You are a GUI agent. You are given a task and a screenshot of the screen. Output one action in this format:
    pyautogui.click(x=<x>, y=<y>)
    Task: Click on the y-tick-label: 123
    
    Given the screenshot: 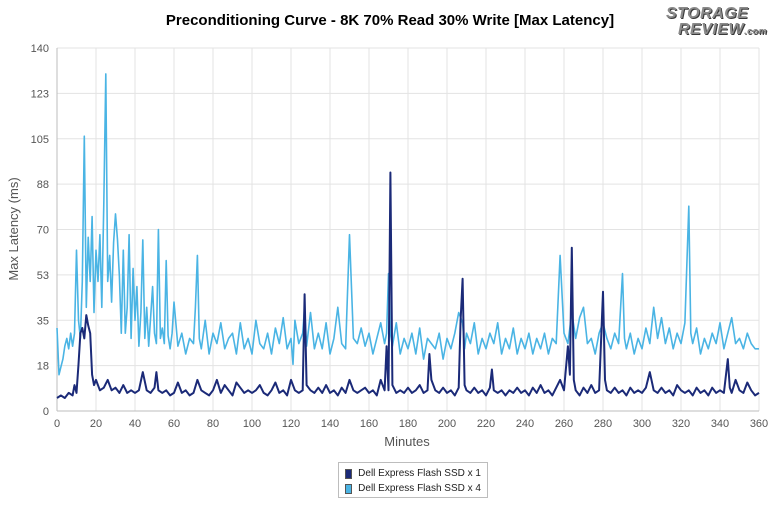 What is the action you would take?
    pyautogui.click(x=40, y=94)
    